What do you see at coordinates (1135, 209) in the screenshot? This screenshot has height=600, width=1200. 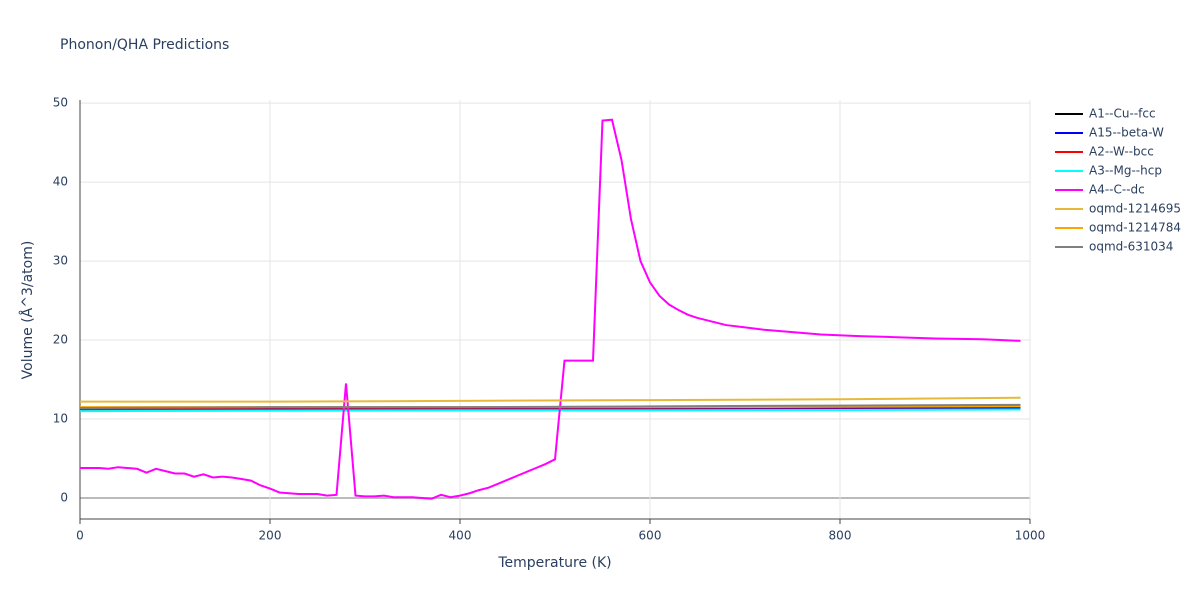 I see `legend-label: oqmd-1214695` at bounding box center [1135, 209].